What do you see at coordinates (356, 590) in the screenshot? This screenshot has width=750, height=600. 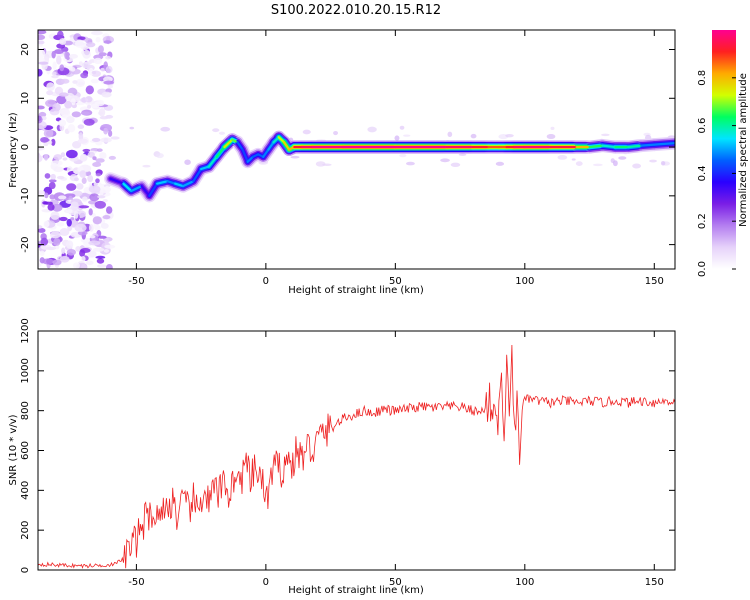 I see `snr-x-label: Height of straight line (km)` at bounding box center [356, 590].